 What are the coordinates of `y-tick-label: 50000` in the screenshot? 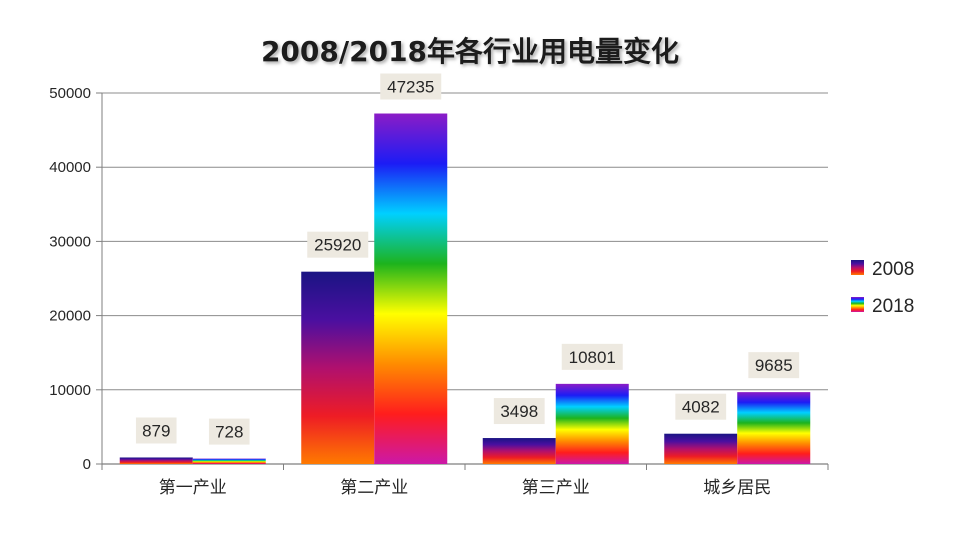 It's located at (70, 93).